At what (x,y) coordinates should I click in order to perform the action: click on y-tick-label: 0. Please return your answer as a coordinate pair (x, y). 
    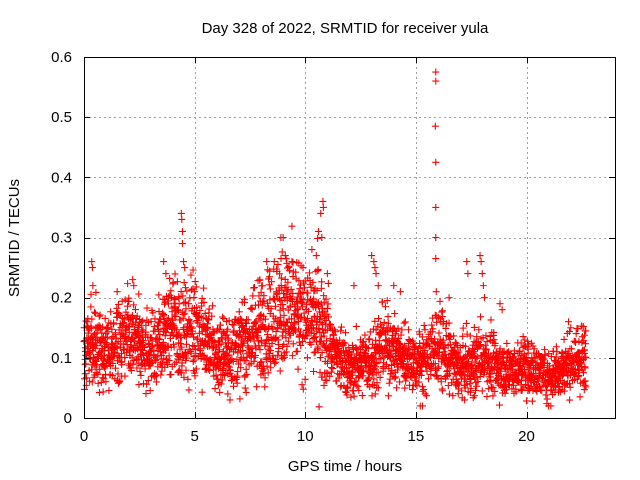
    Looking at the image, I should click on (68, 418).